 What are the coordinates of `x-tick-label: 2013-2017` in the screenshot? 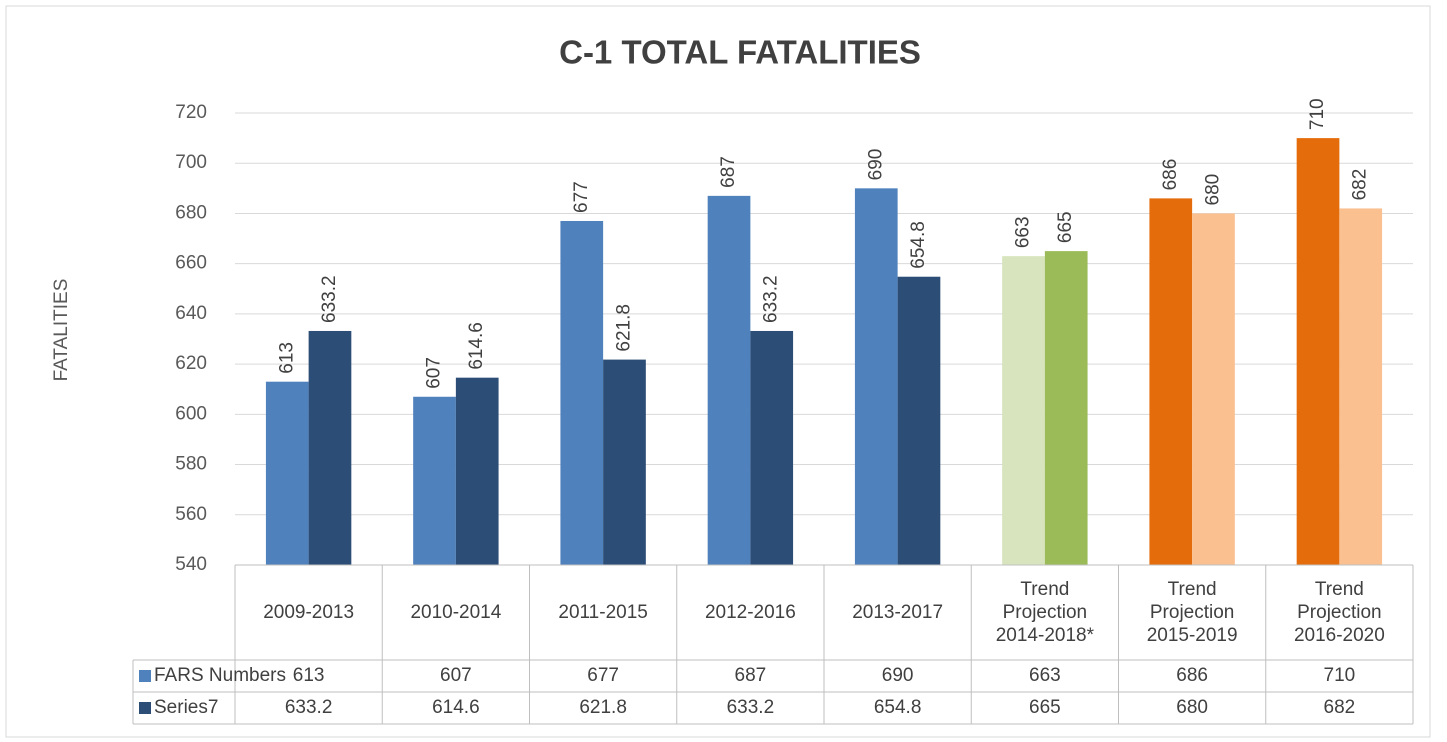 It's located at (898, 612).